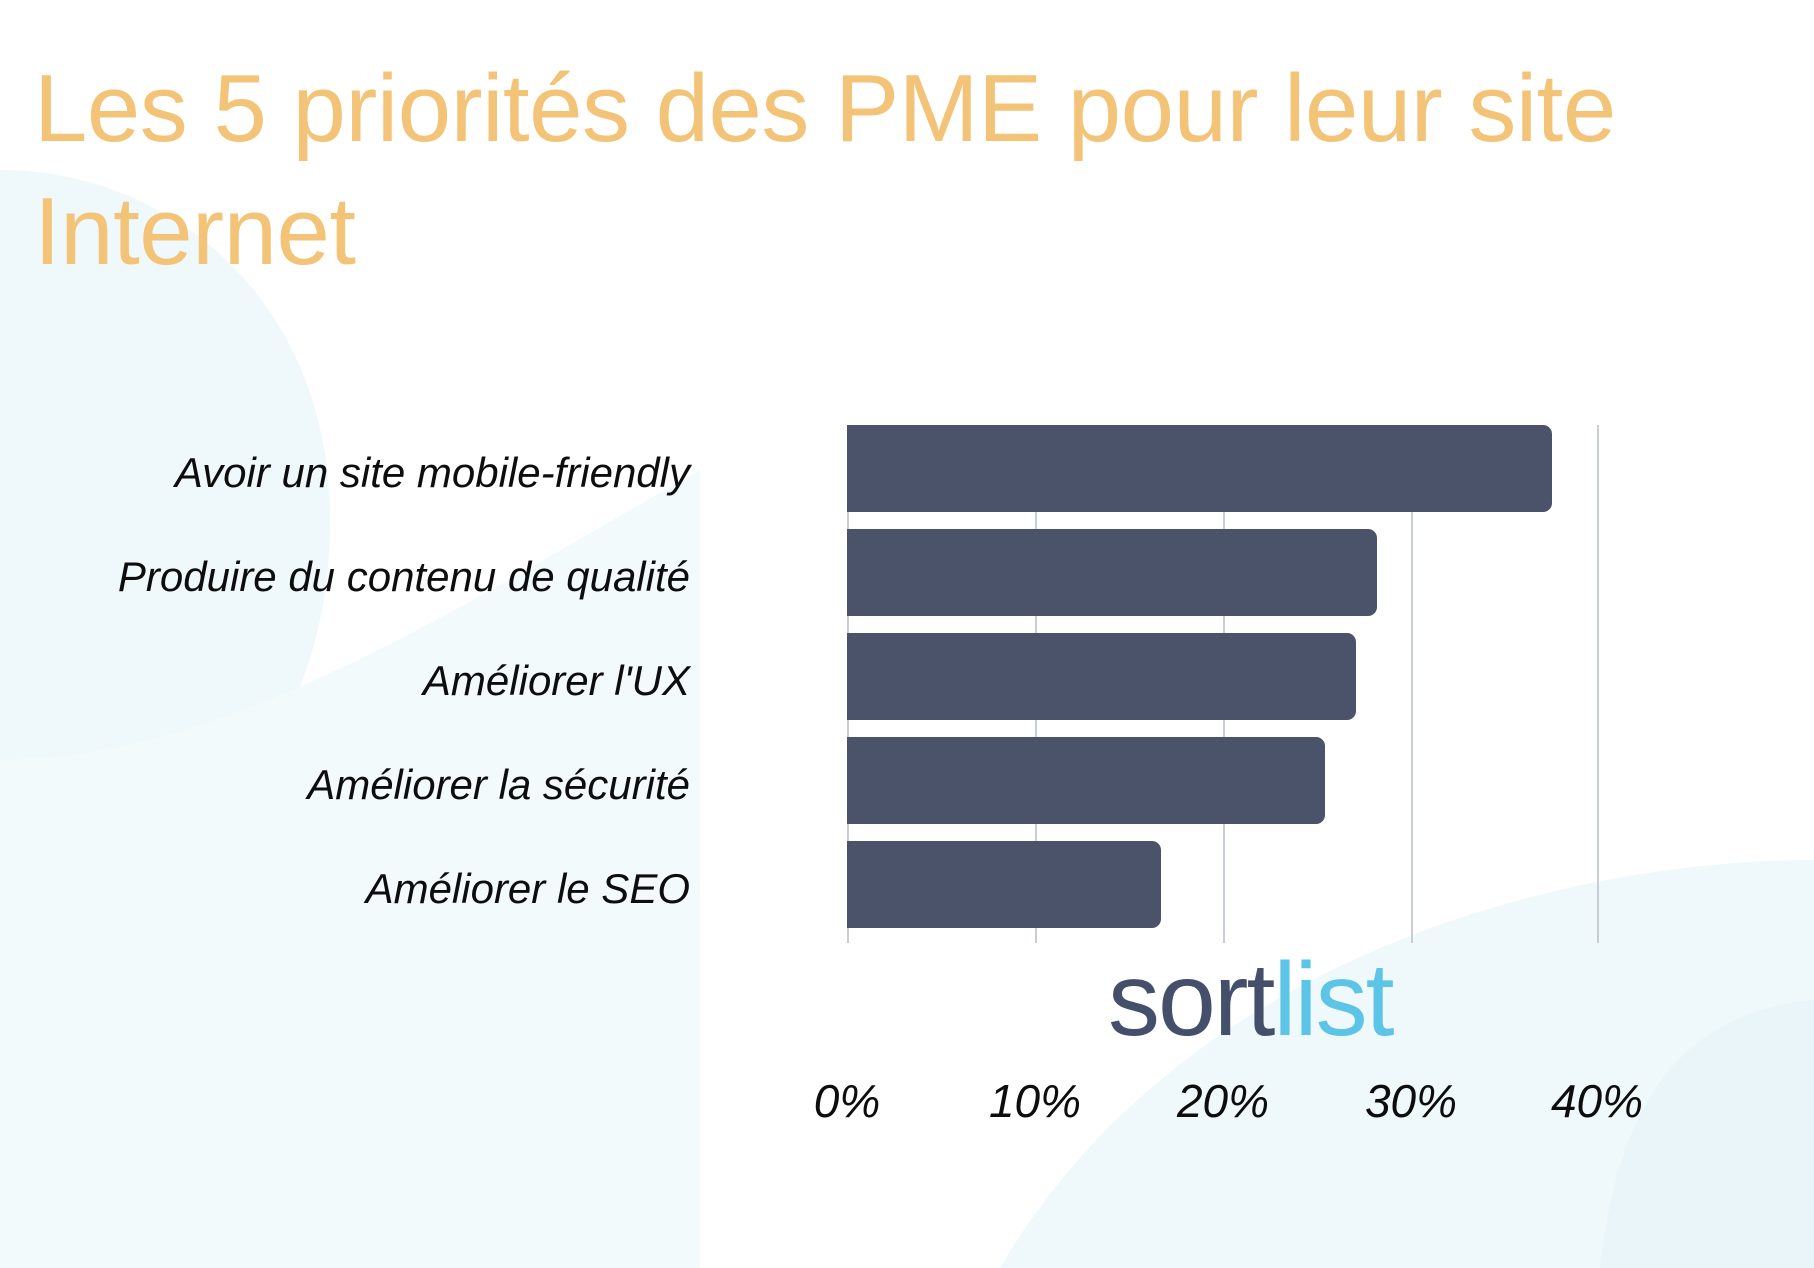  I want to click on bar-ameliorer-la-securite, so click(1086, 780).